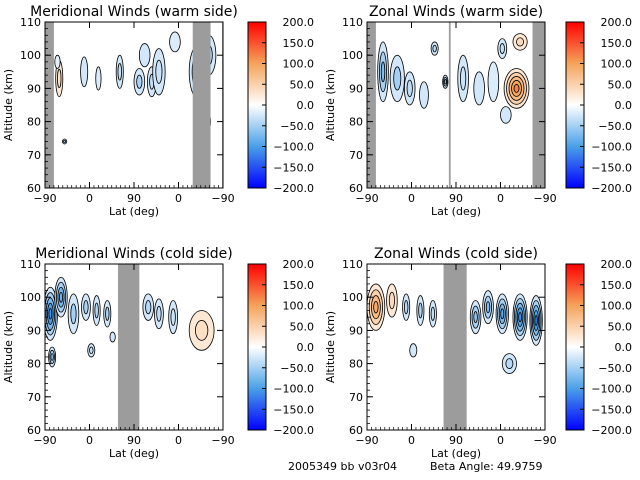 The width and height of the screenshot is (640, 480). I want to click on run-id-label: 2005349 bb v03r04, so click(342, 466).